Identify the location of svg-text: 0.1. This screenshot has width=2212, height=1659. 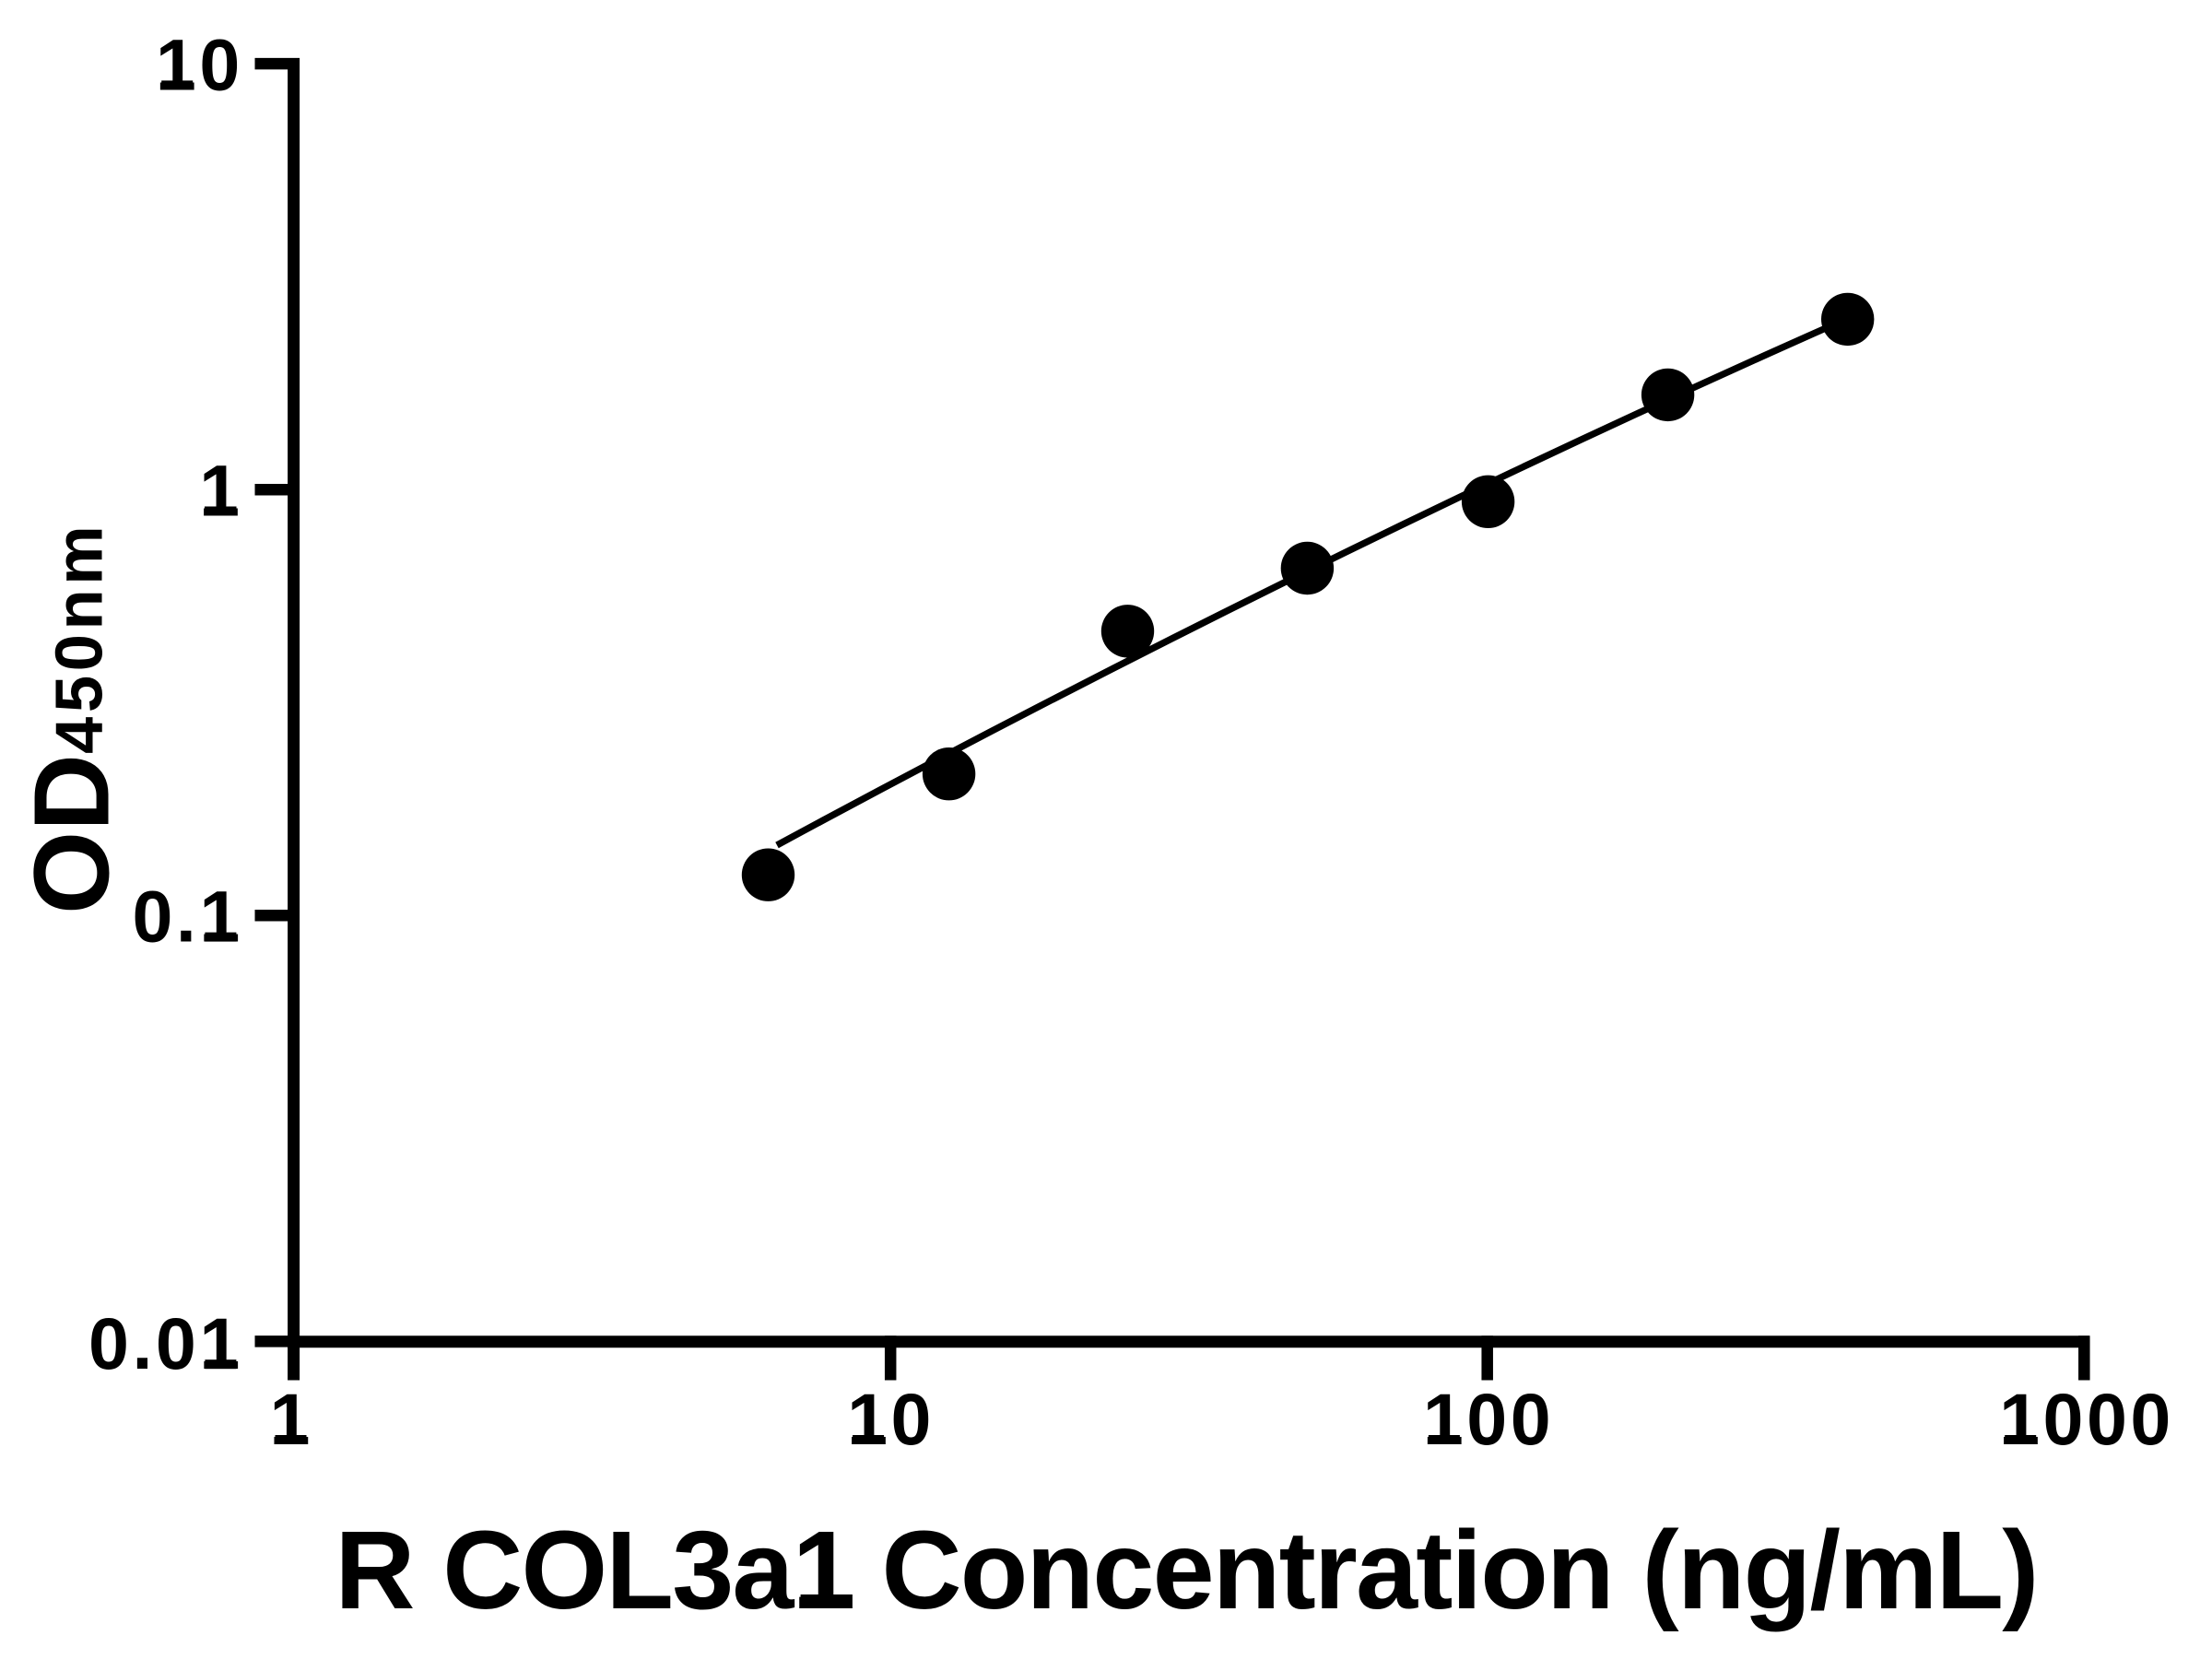
(187, 917).